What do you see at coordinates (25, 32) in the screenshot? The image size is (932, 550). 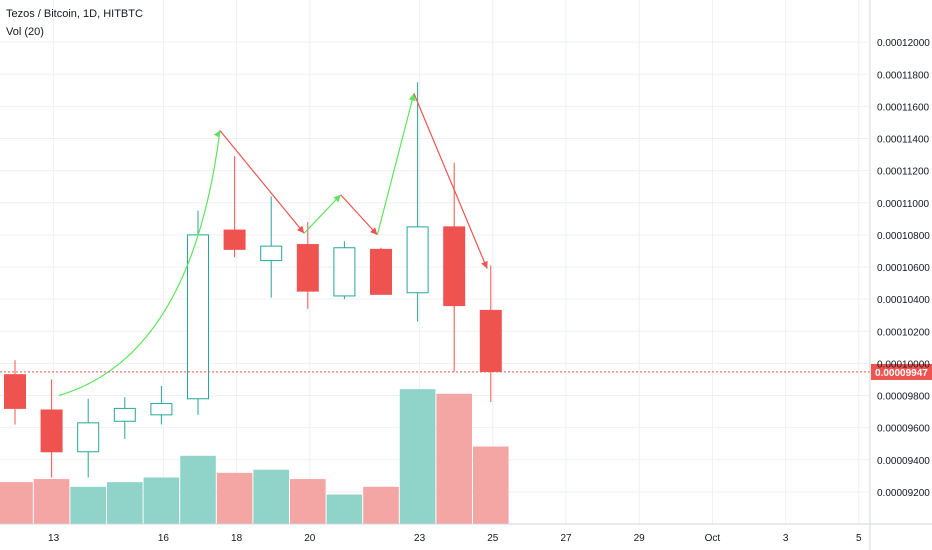 I see `volume-indicator-label: Vol (20)` at bounding box center [25, 32].